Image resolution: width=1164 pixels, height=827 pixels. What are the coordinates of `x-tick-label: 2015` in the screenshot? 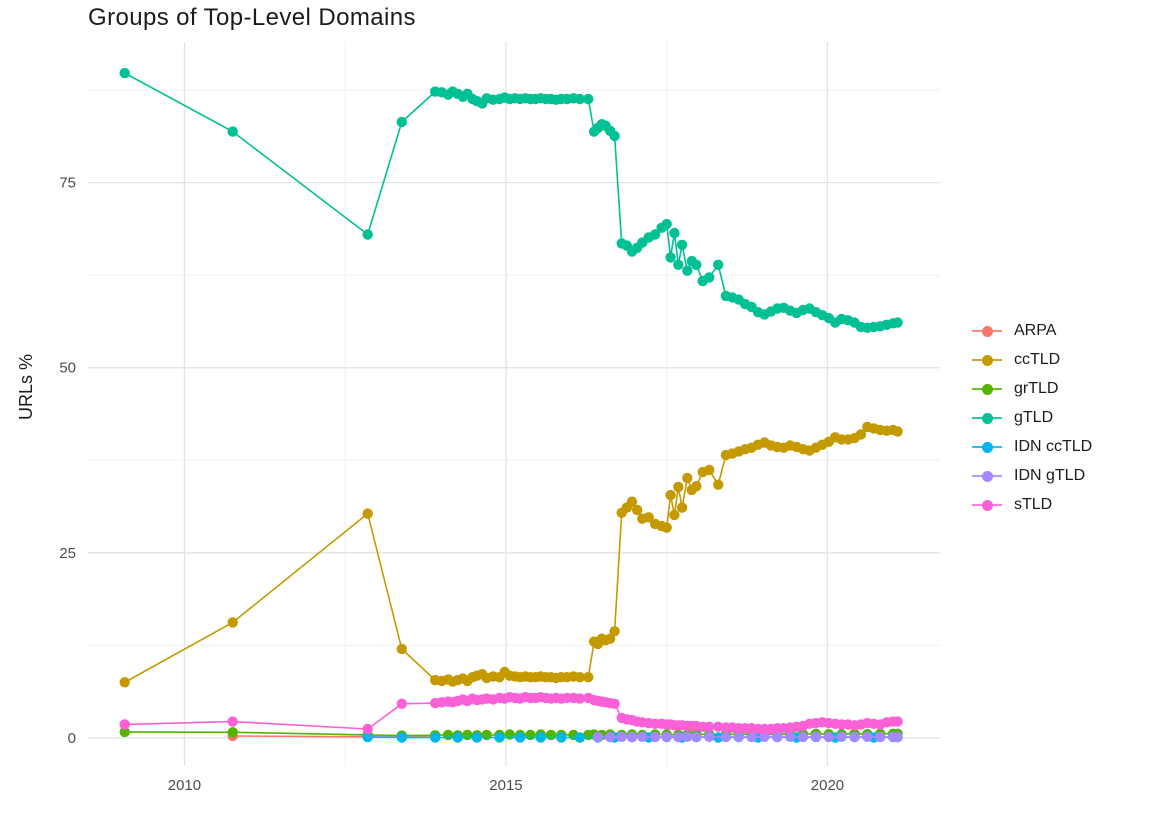 It's located at (505, 785).